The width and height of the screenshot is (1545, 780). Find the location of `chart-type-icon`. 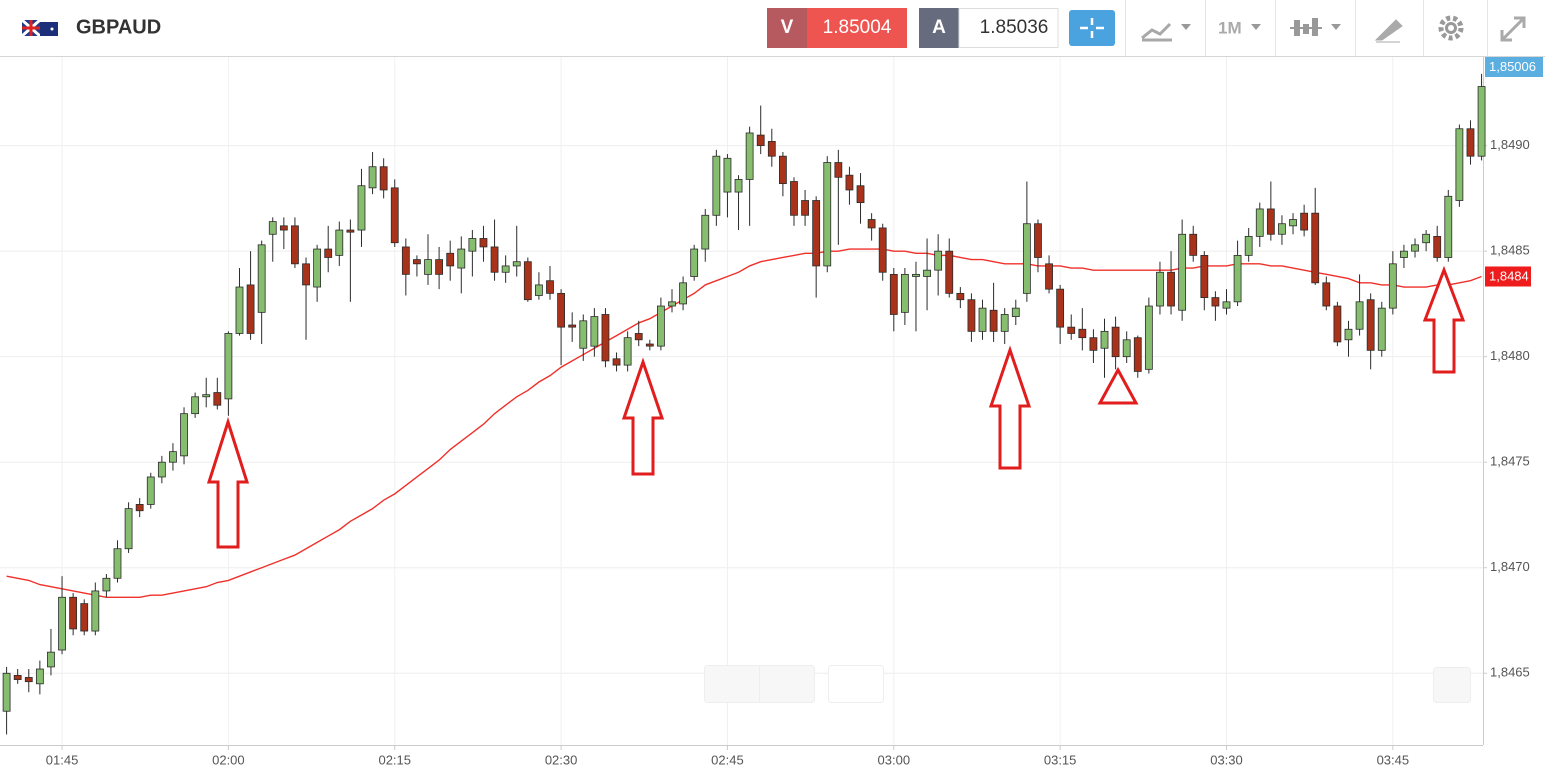

chart-type-icon is located at coordinates (1156, 32).